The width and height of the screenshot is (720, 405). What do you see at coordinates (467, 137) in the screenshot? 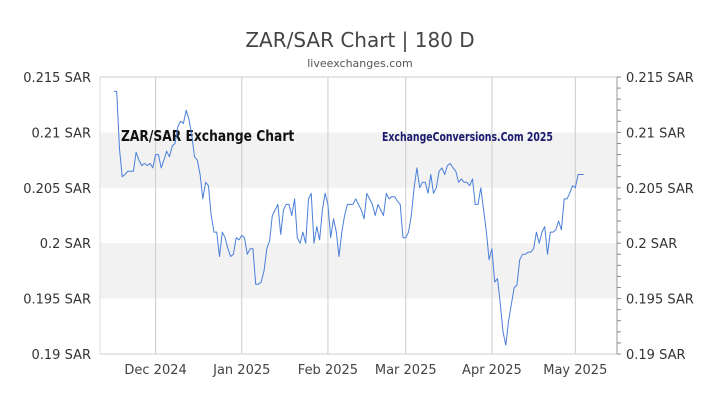
I see `watermark-text: ExchangeConversions.Com 2025` at bounding box center [467, 137].